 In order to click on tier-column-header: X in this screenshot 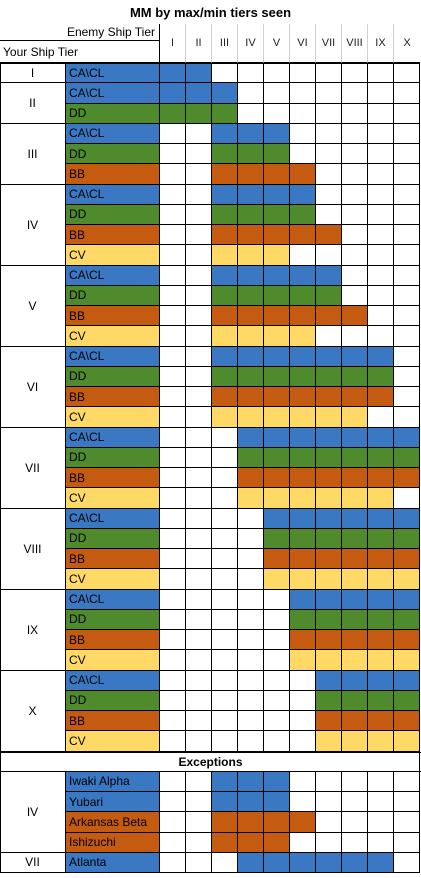, I will do `click(407, 43)`.